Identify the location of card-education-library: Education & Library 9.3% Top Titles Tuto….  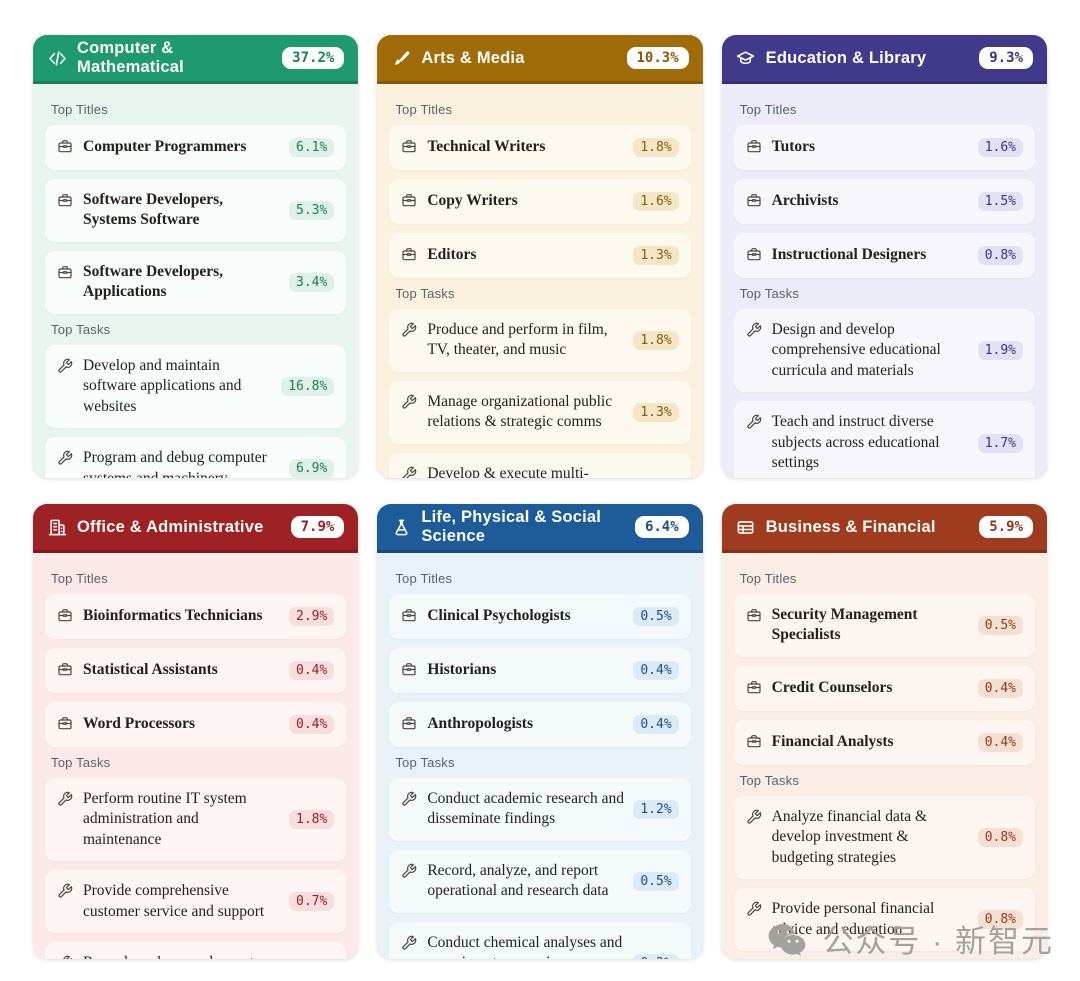
(884, 256).